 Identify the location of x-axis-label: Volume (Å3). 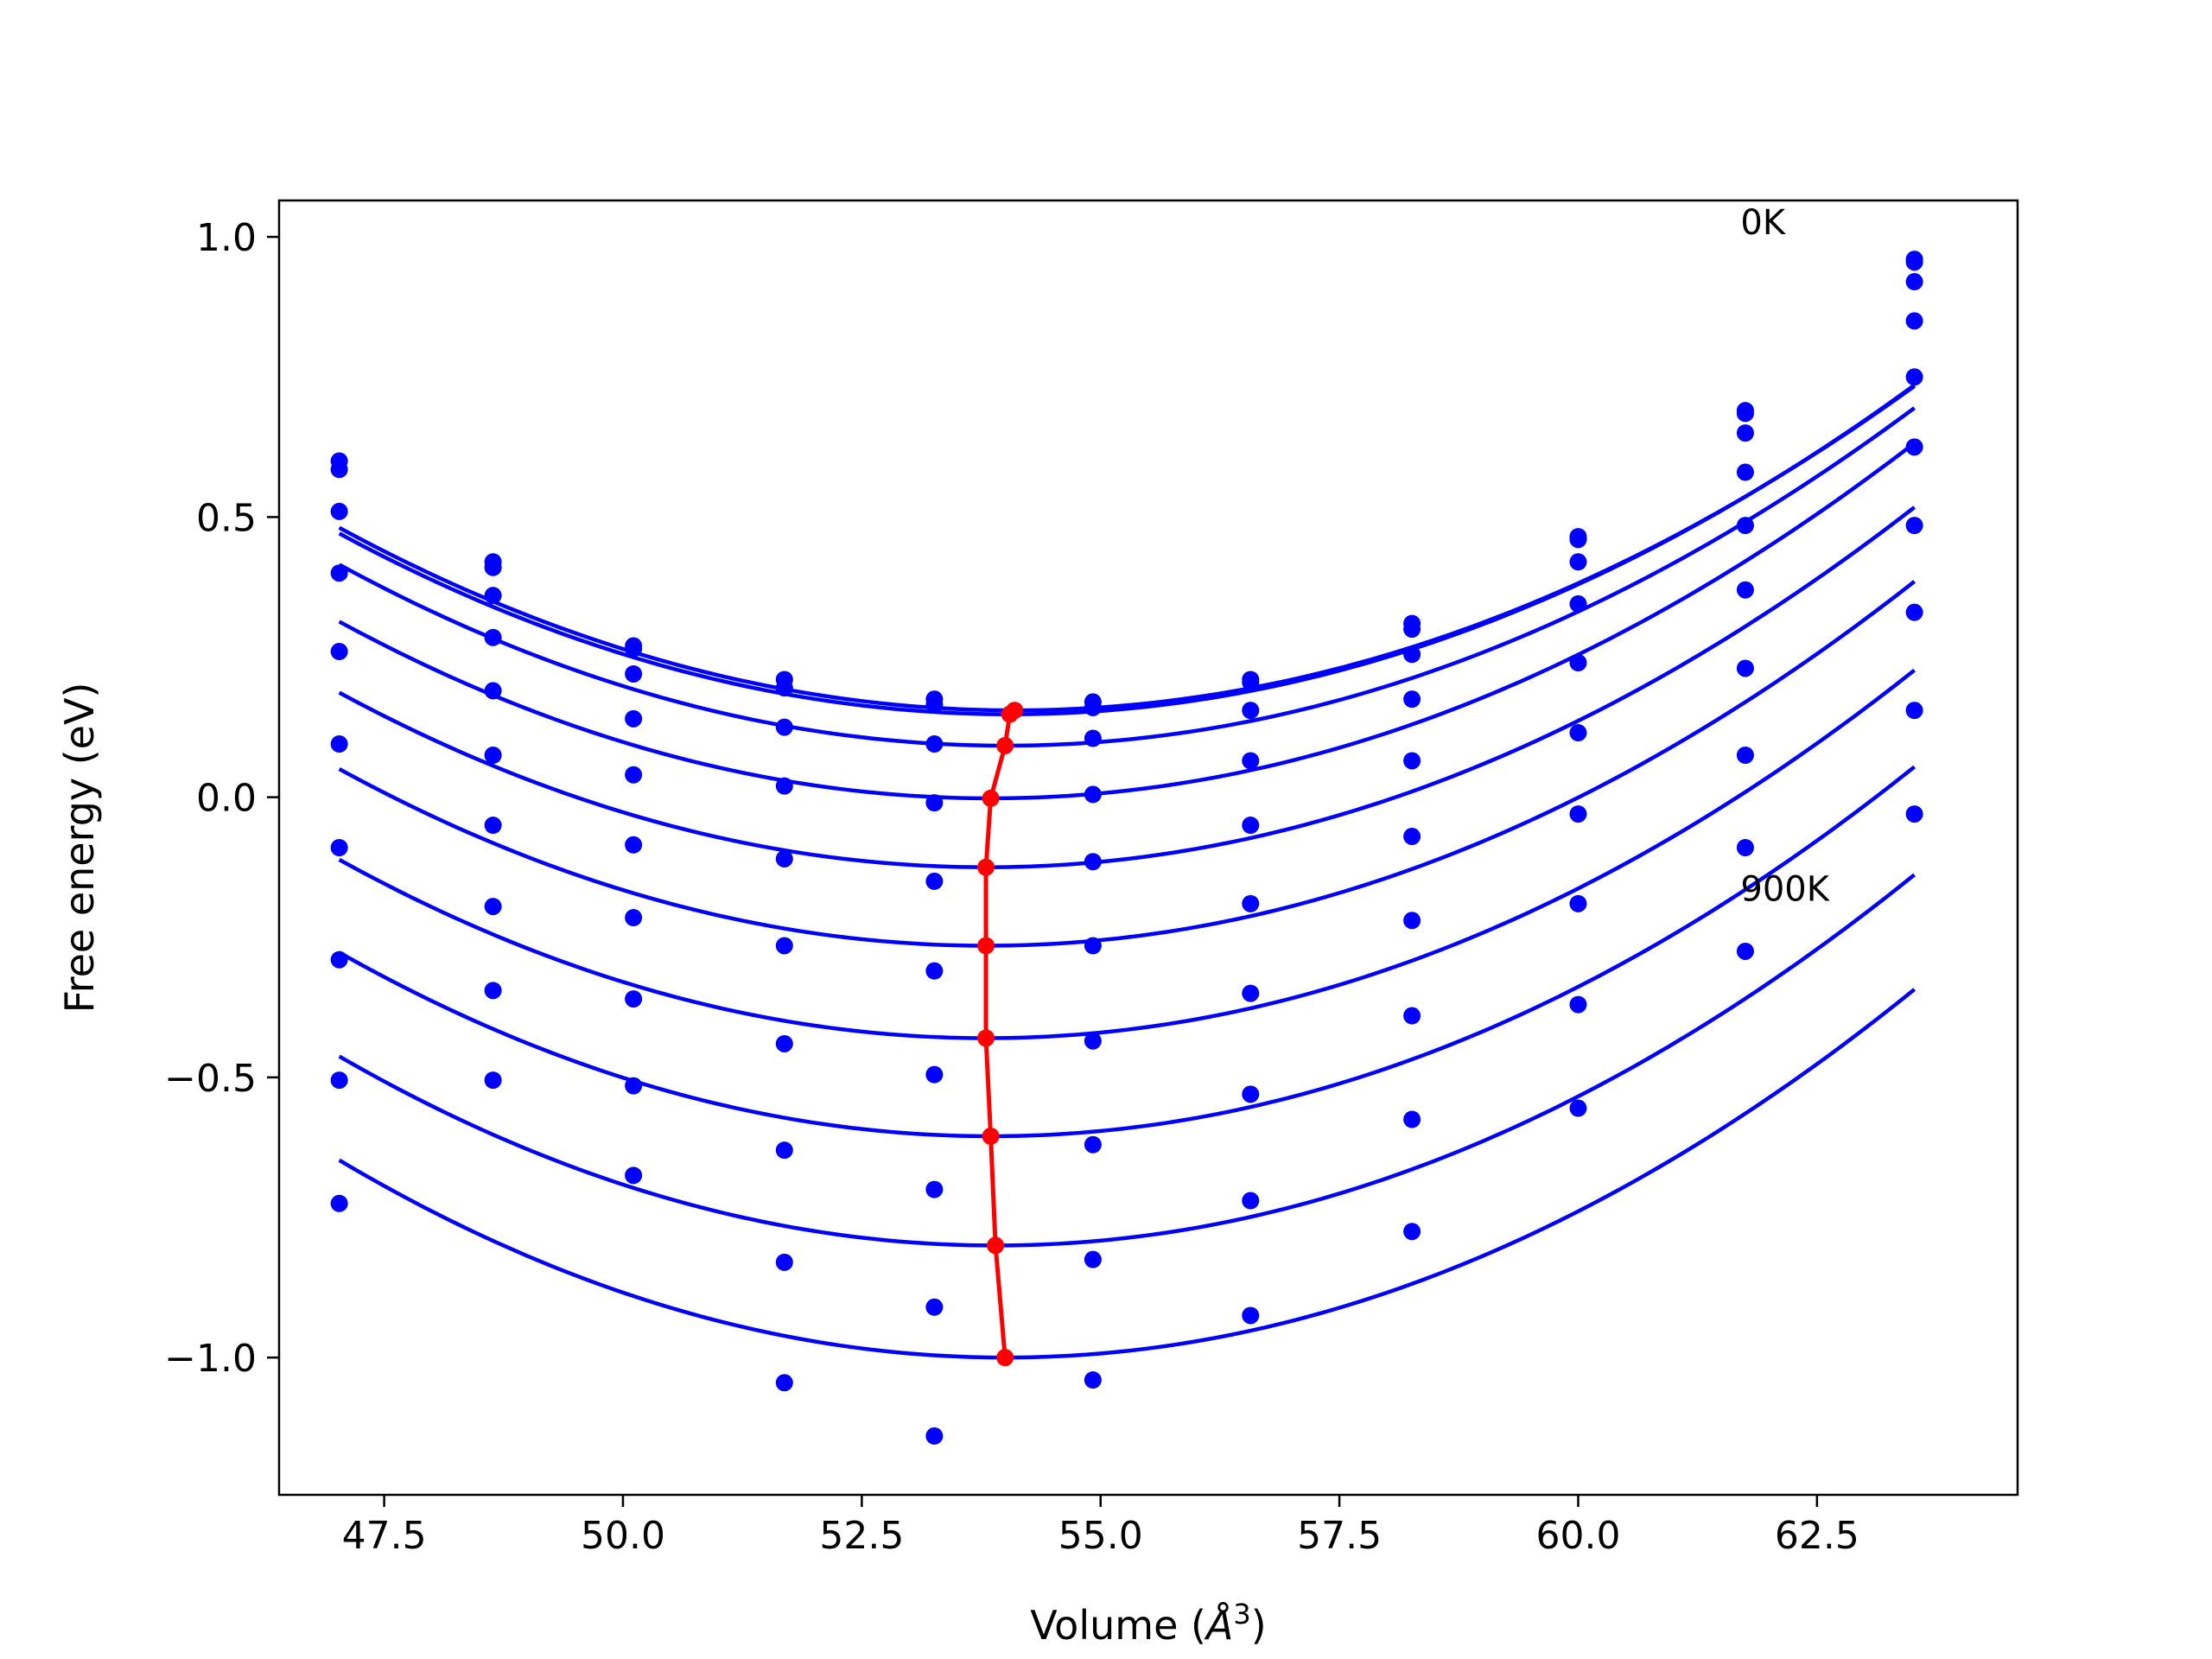
(1148, 1623).